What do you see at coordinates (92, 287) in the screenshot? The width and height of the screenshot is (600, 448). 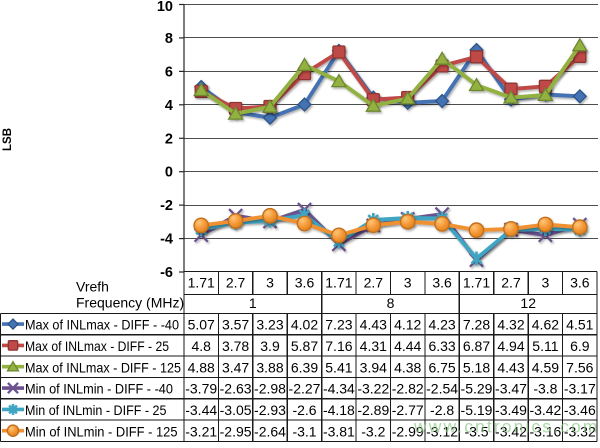 I see `svg-text: Vrefh` at bounding box center [92, 287].